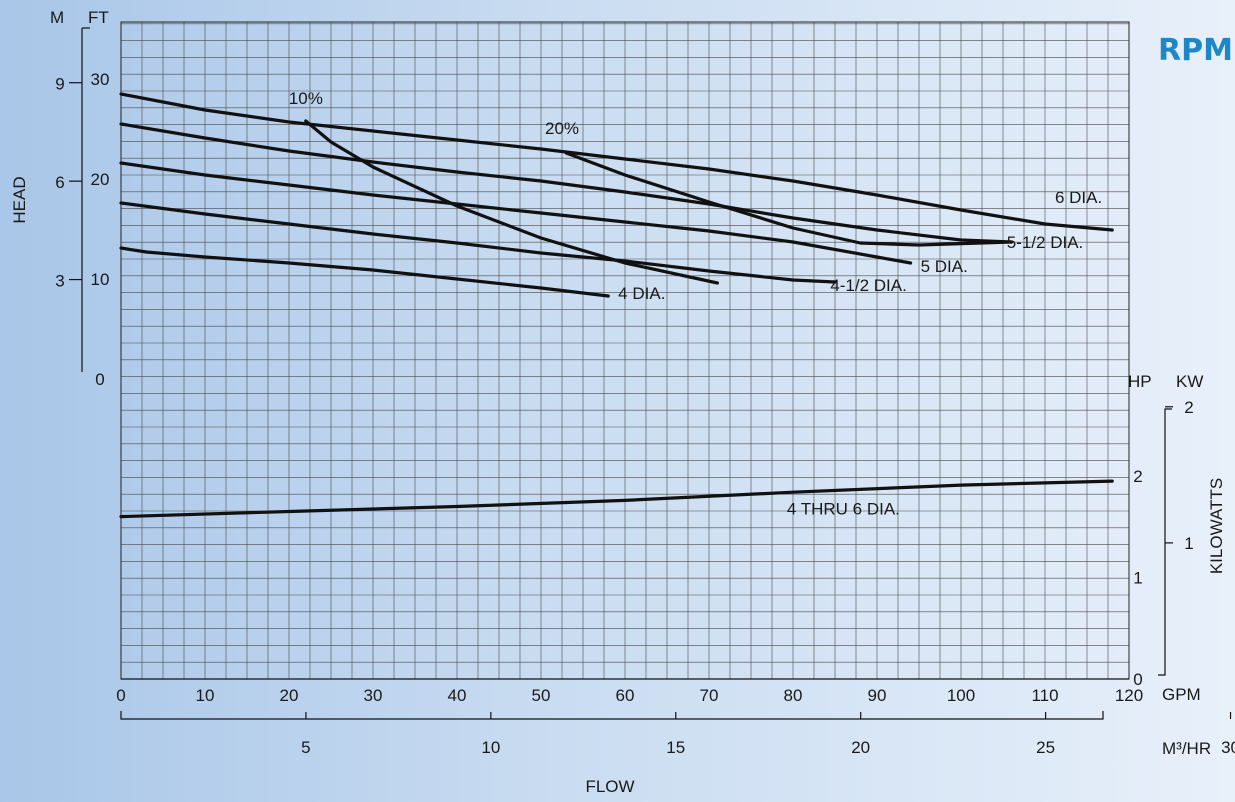  I want to click on hp-unit: HP, so click(1140, 381).